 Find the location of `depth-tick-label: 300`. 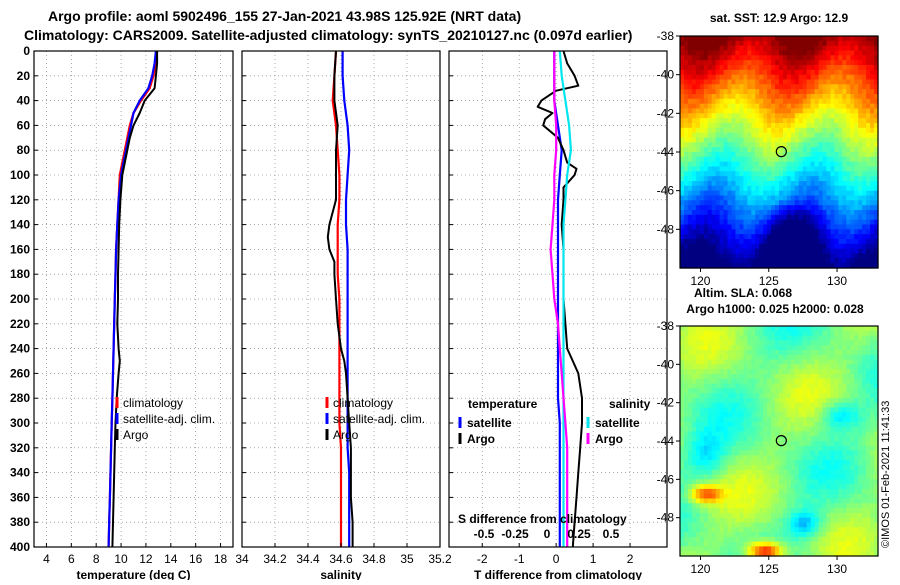

depth-tick-label: 300 is located at coordinates (20, 423).